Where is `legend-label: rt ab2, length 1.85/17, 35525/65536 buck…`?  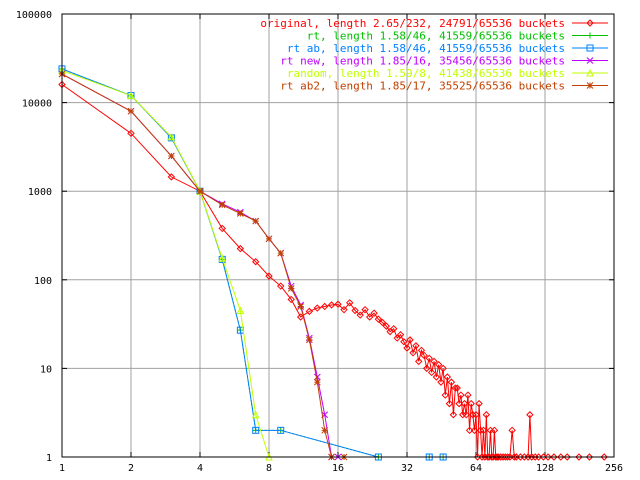 legend-label: rt ab2, length 1.85/17, 35525/65536 buck… is located at coordinates (422, 86).